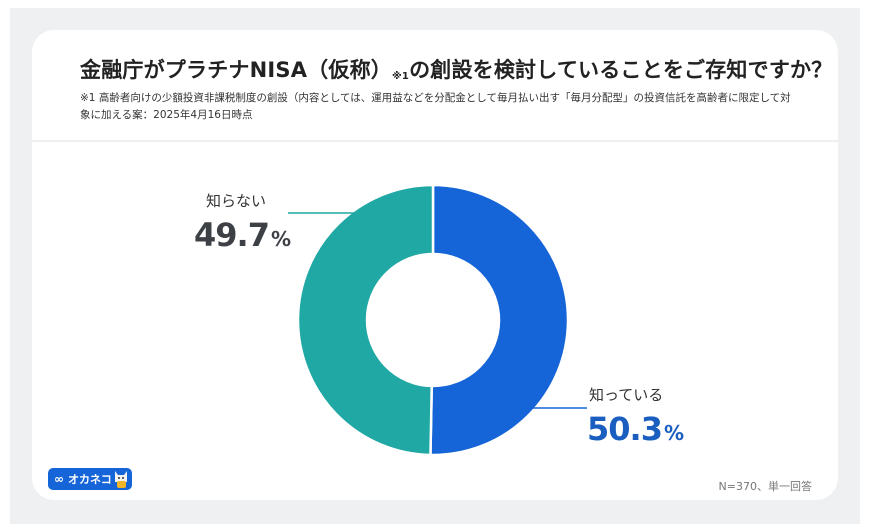 This screenshot has width=870, height=532. Describe the element at coordinates (242, 235) in the screenshot. I see `label-unknown-value: 49.7%` at that location.